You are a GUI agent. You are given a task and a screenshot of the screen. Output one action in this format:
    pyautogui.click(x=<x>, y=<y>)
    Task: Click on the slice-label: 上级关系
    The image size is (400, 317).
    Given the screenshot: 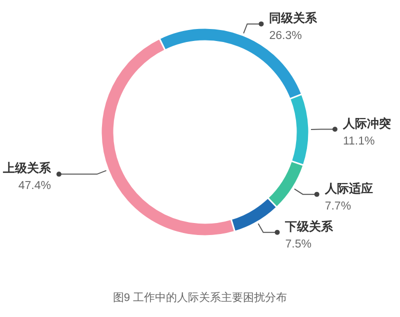 What is the action you would take?
    pyautogui.click(x=27, y=168)
    